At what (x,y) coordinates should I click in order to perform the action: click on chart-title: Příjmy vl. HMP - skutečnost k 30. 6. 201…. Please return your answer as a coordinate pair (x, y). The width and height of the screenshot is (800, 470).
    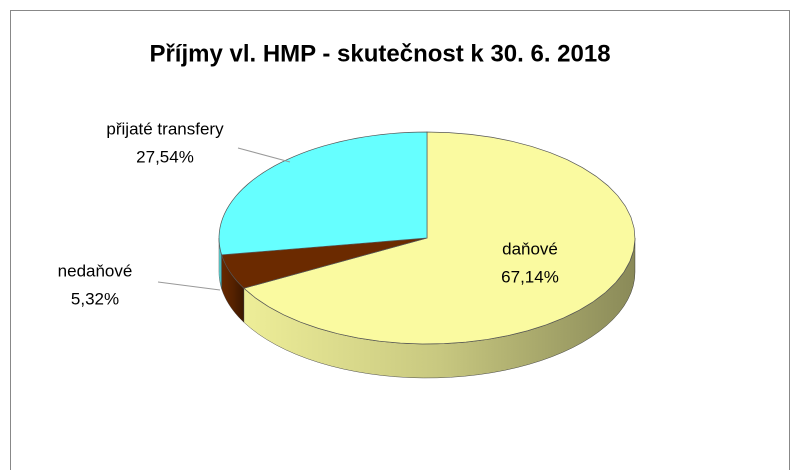
    Looking at the image, I should click on (379, 53).